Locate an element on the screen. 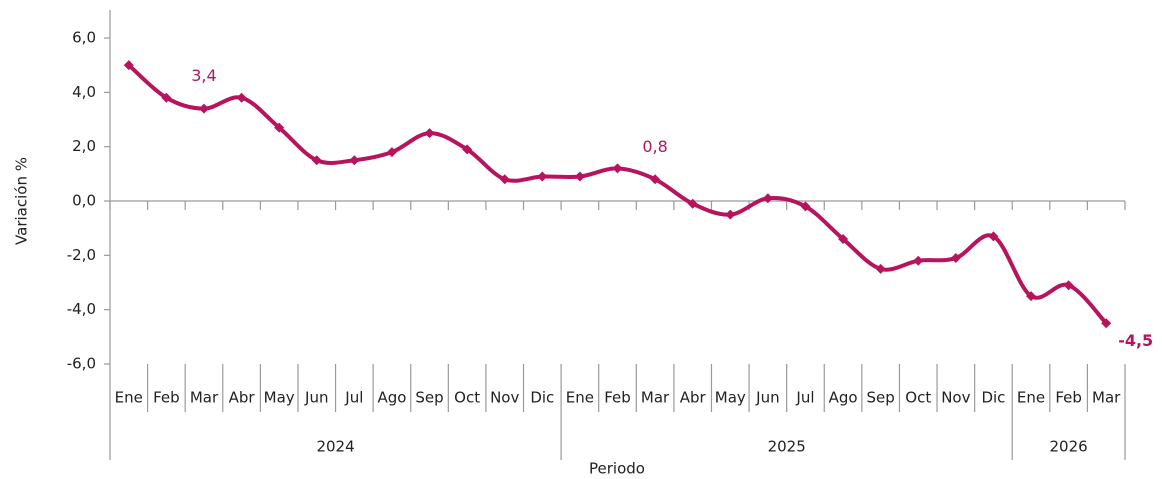  y-tick-label: -2,0 is located at coordinates (81, 255).